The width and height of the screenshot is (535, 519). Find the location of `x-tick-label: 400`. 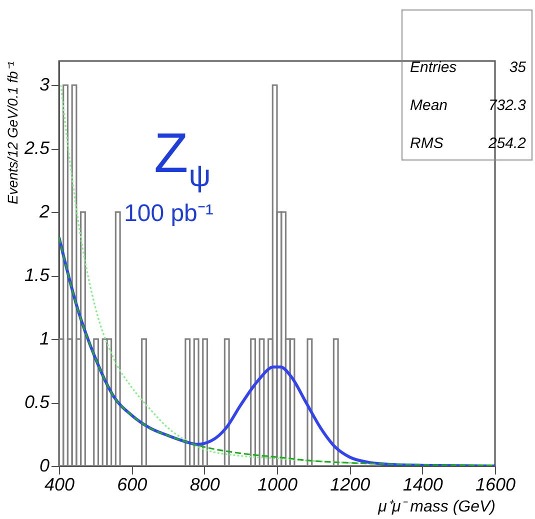

x-tick-label: 400 is located at coordinates (59, 484).